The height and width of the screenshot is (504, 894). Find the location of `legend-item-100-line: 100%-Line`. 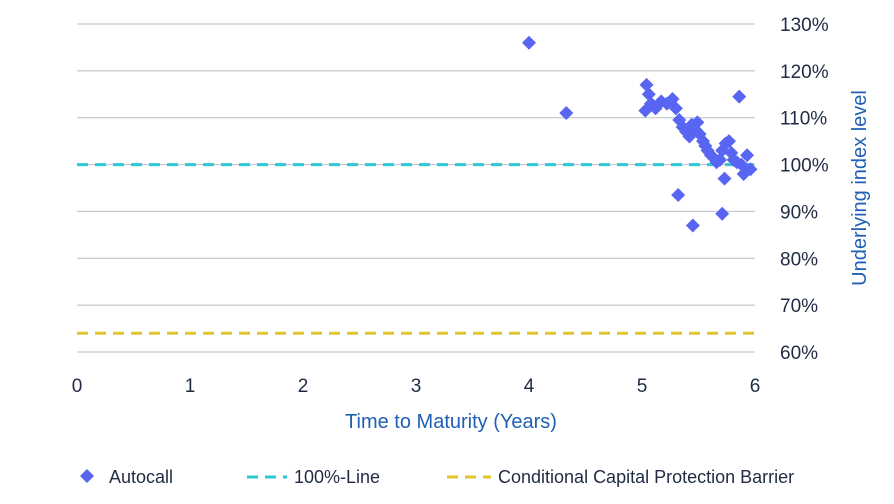

legend-item-100-line: 100%-Line is located at coordinates (313, 477).